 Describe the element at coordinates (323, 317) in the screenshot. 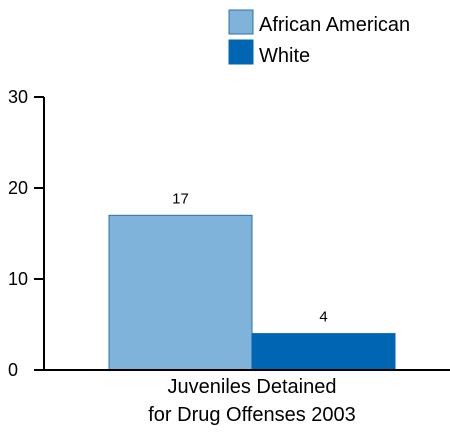

I see `value-label-white: 4` at that location.